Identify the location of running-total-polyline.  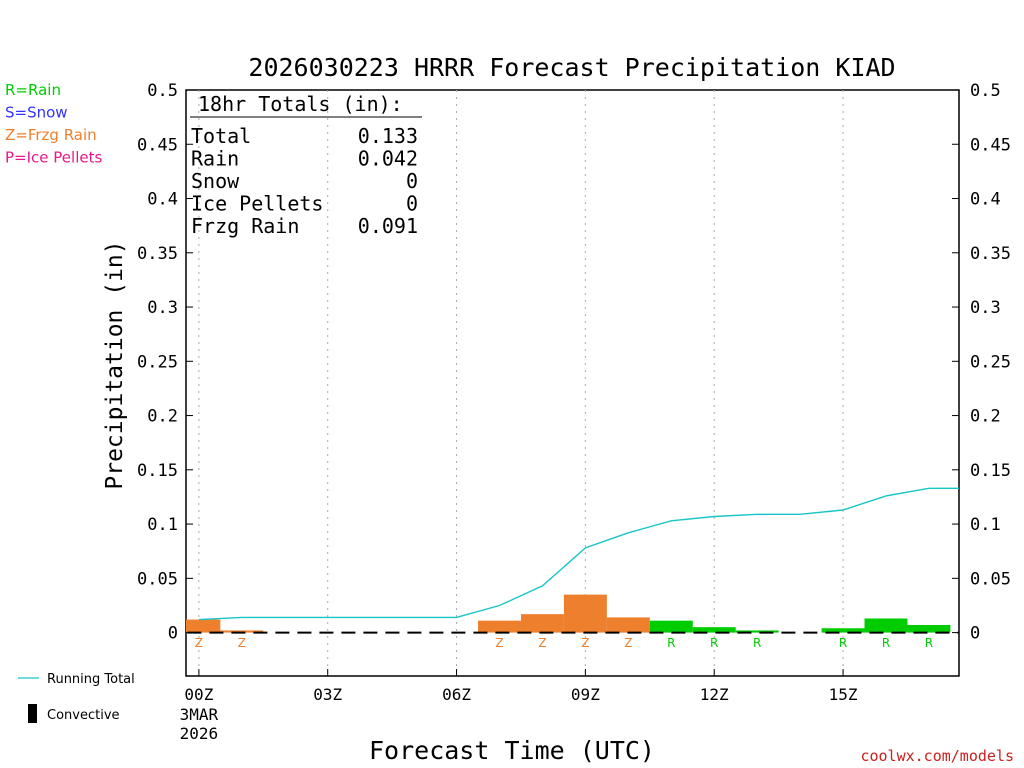
(578, 554).